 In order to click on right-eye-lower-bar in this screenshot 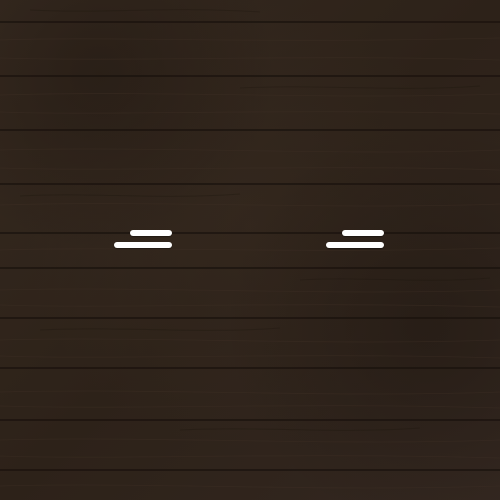, I will do `click(355, 245)`.